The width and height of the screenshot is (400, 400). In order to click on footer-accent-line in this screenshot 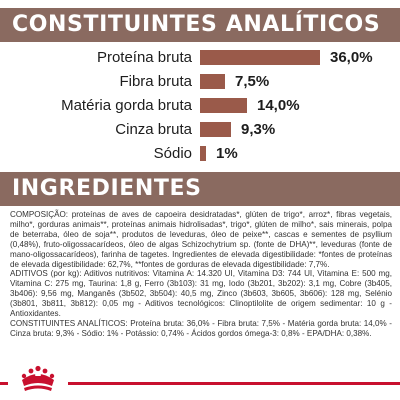, I will do `click(200, 383)`.